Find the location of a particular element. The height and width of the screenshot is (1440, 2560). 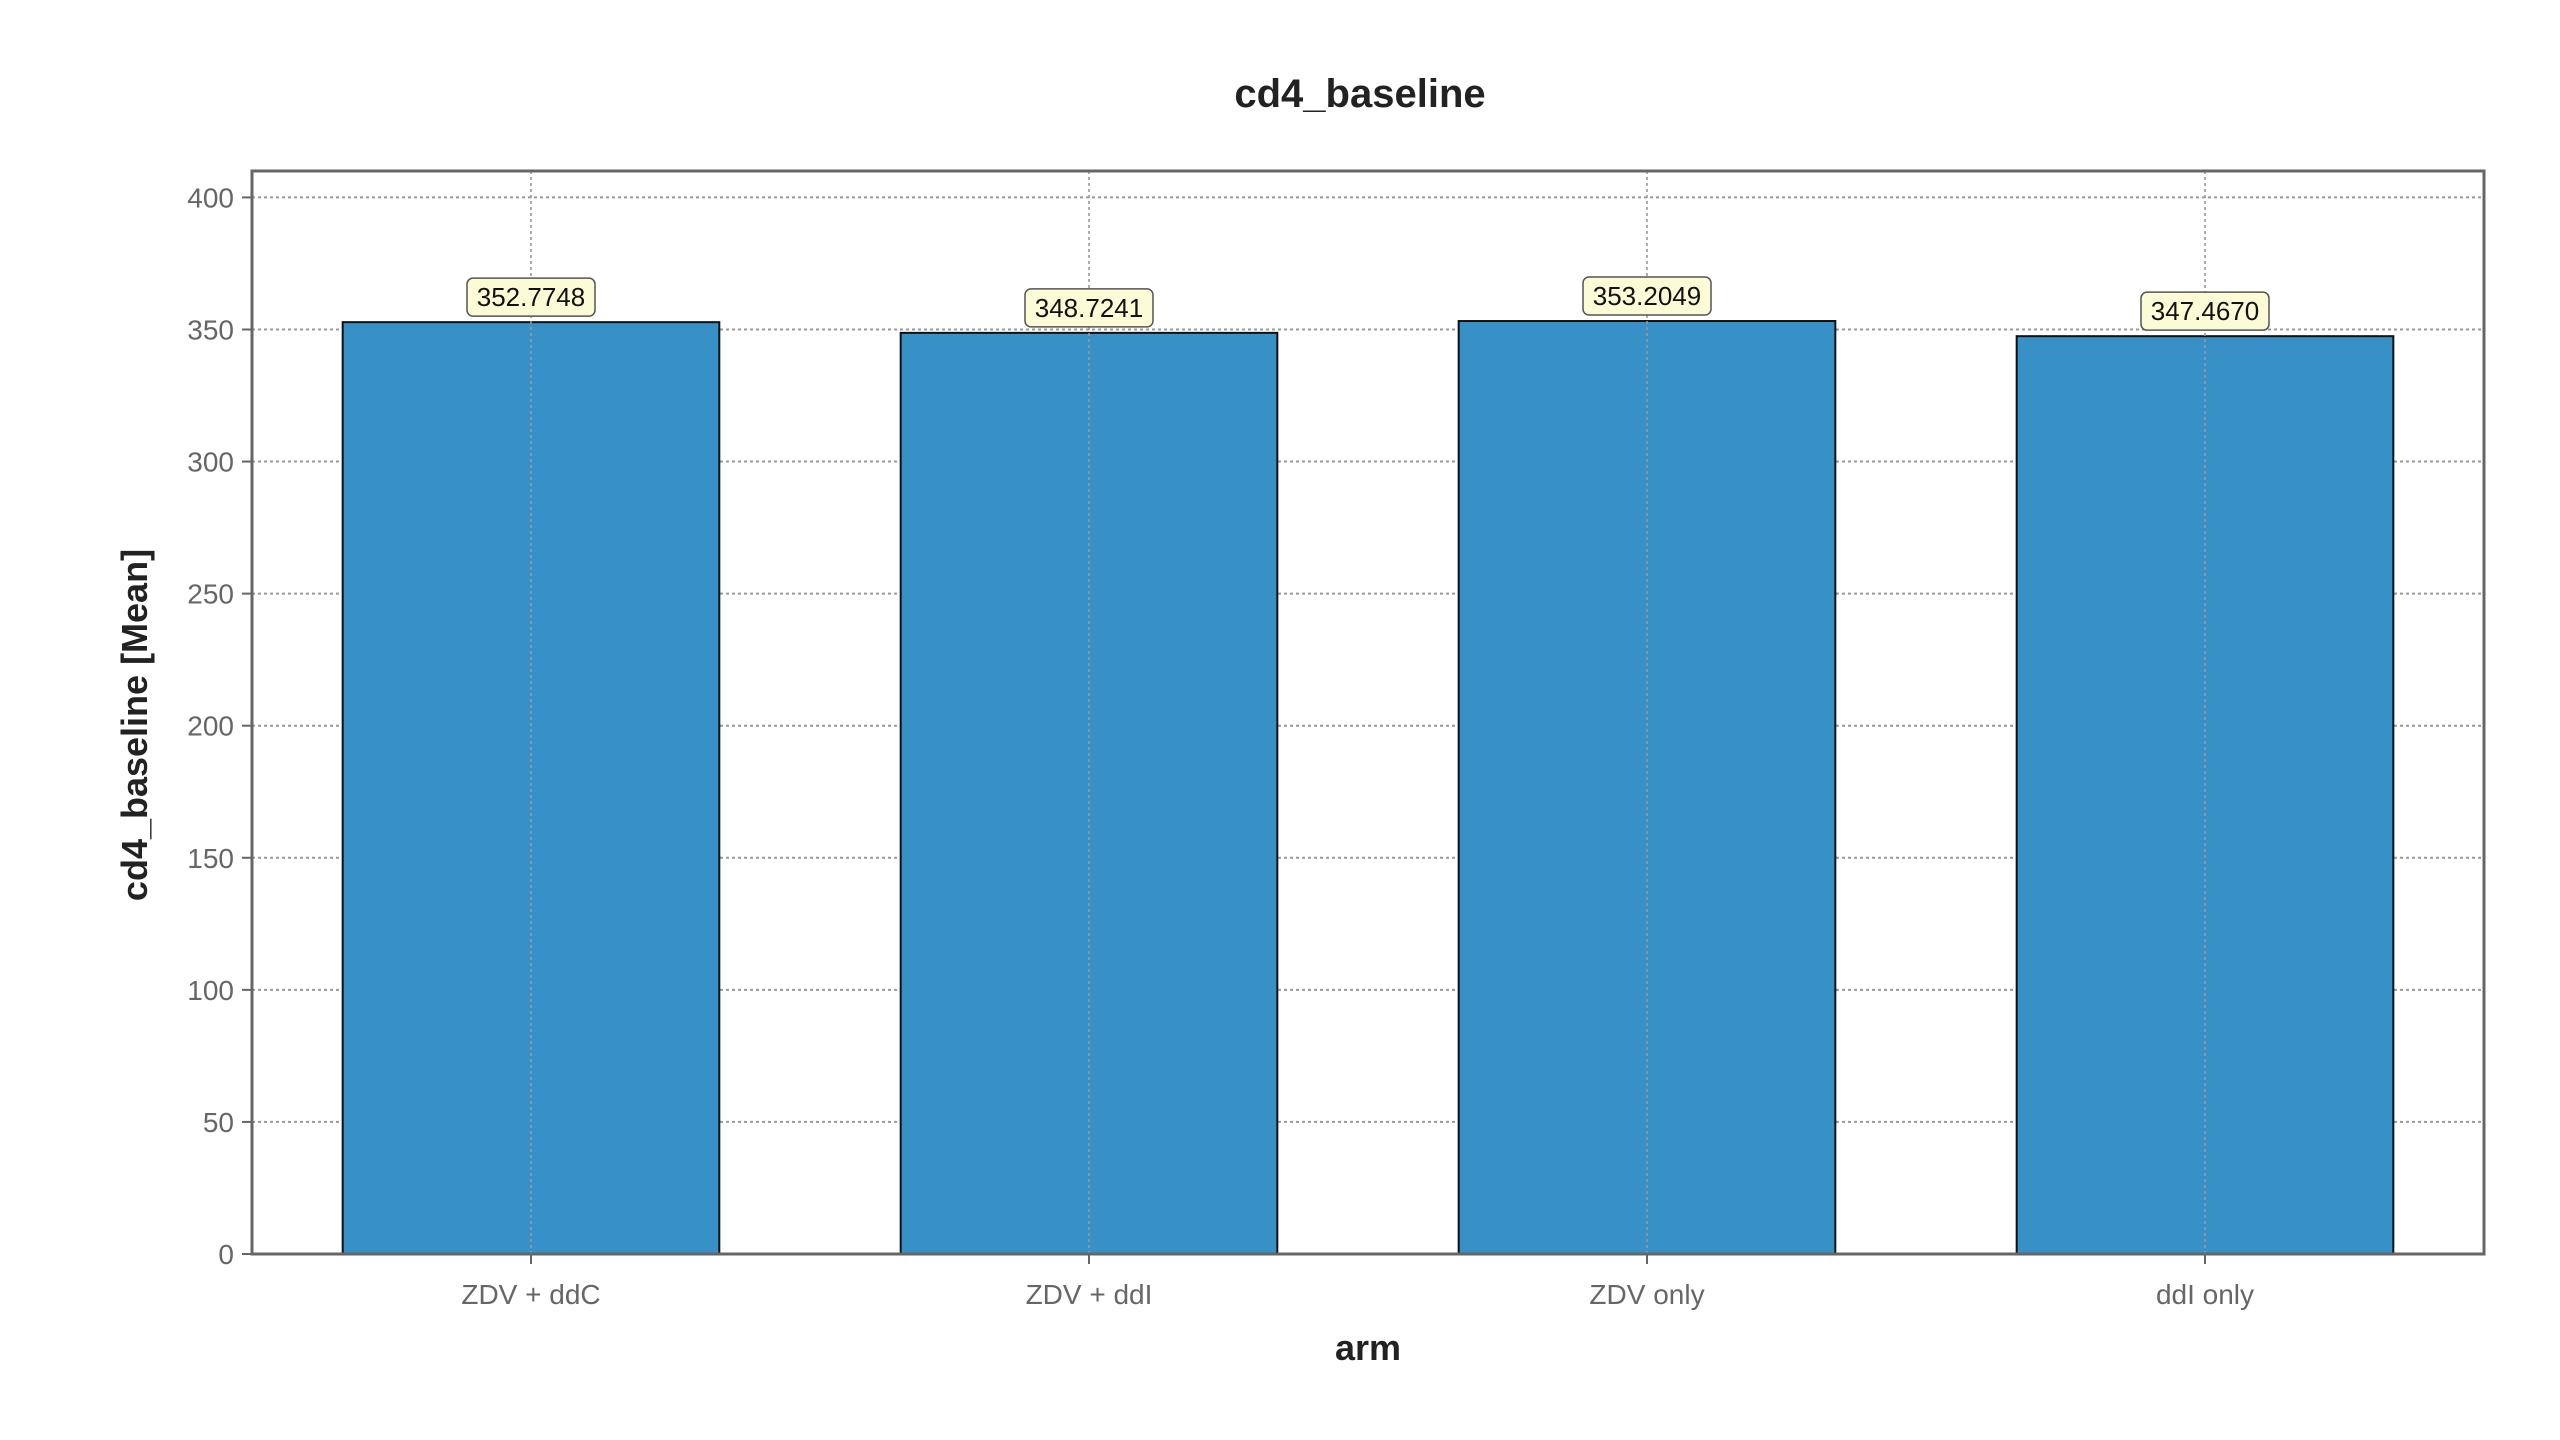

data-label: 353.2049 is located at coordinates (1647, 296).